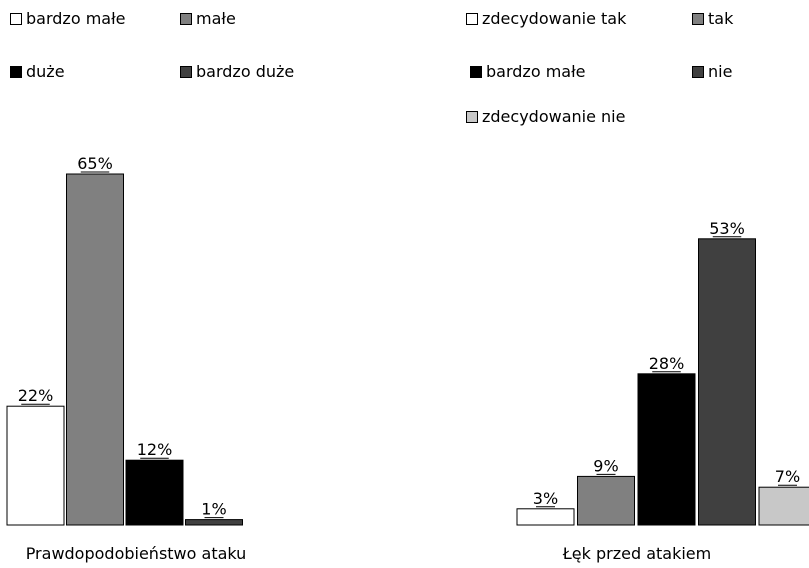 The width and height of the screenshot is (809, 568). Describe the element at coordinates (136, 553) in the screenshot. I see `x-axis-label: Prawdopodobieństwo ataku` at that location.